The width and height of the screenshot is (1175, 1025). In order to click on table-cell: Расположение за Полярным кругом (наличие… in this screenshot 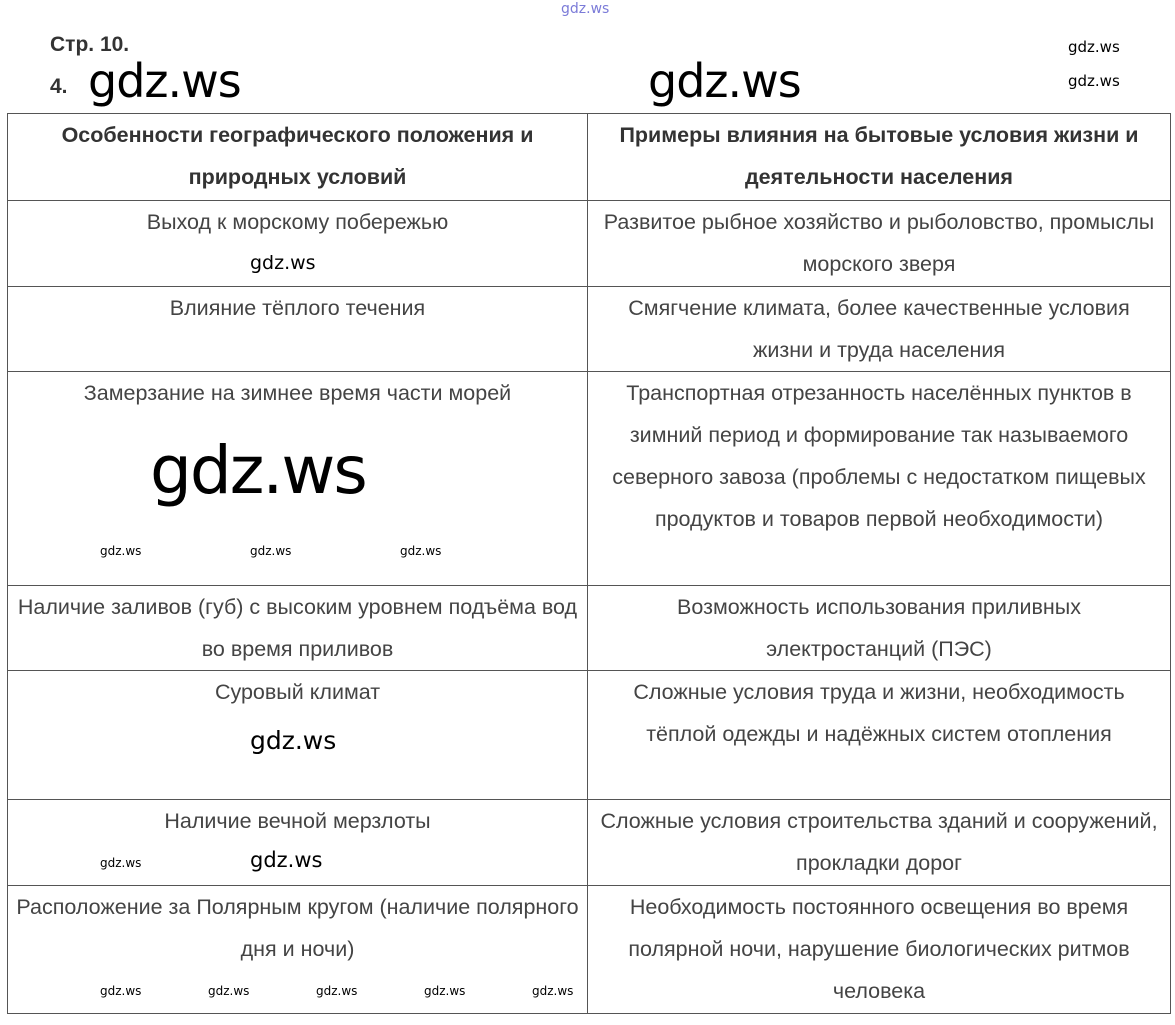, I will do `click(297, 949)`.